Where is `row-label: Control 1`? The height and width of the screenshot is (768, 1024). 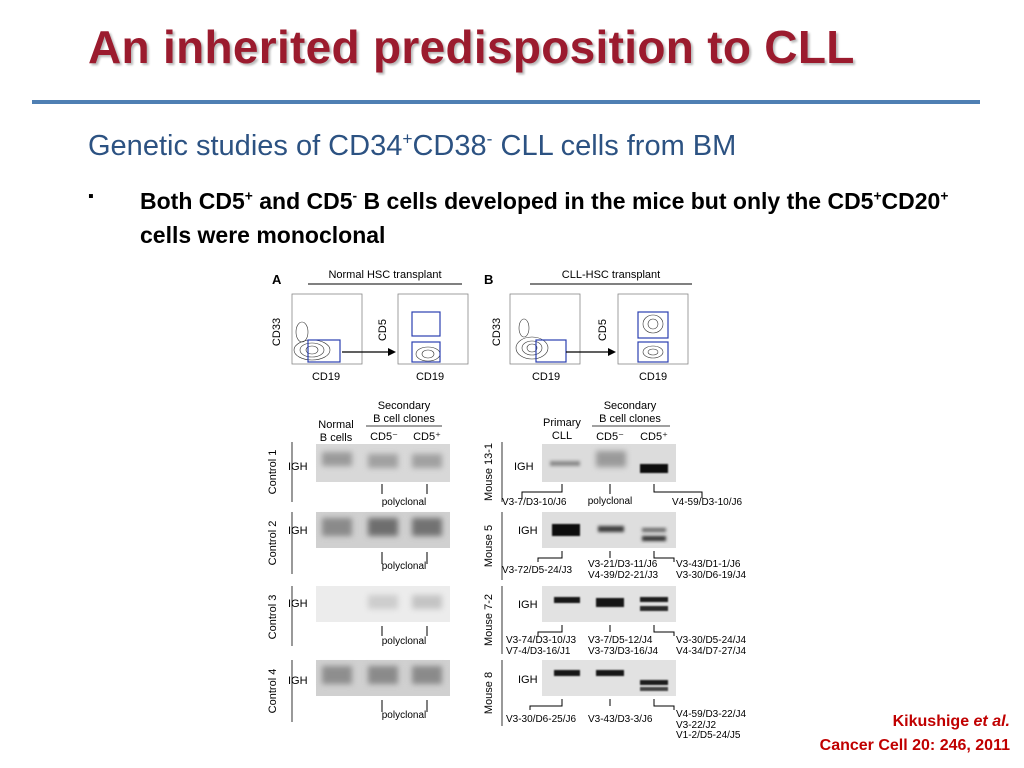
row-label: Control 1 is located at coordinates (273, 472).